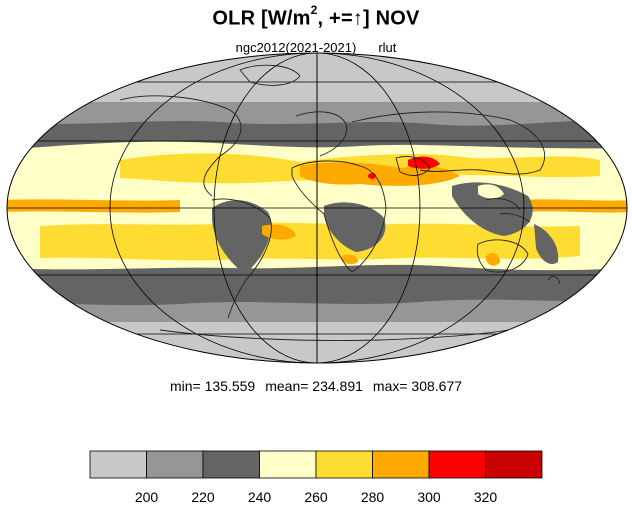  What do you see at coordinates (317, 310) in the screenshot?
I see `olr-band-south-subpolar` at bounding box center [317, 310].